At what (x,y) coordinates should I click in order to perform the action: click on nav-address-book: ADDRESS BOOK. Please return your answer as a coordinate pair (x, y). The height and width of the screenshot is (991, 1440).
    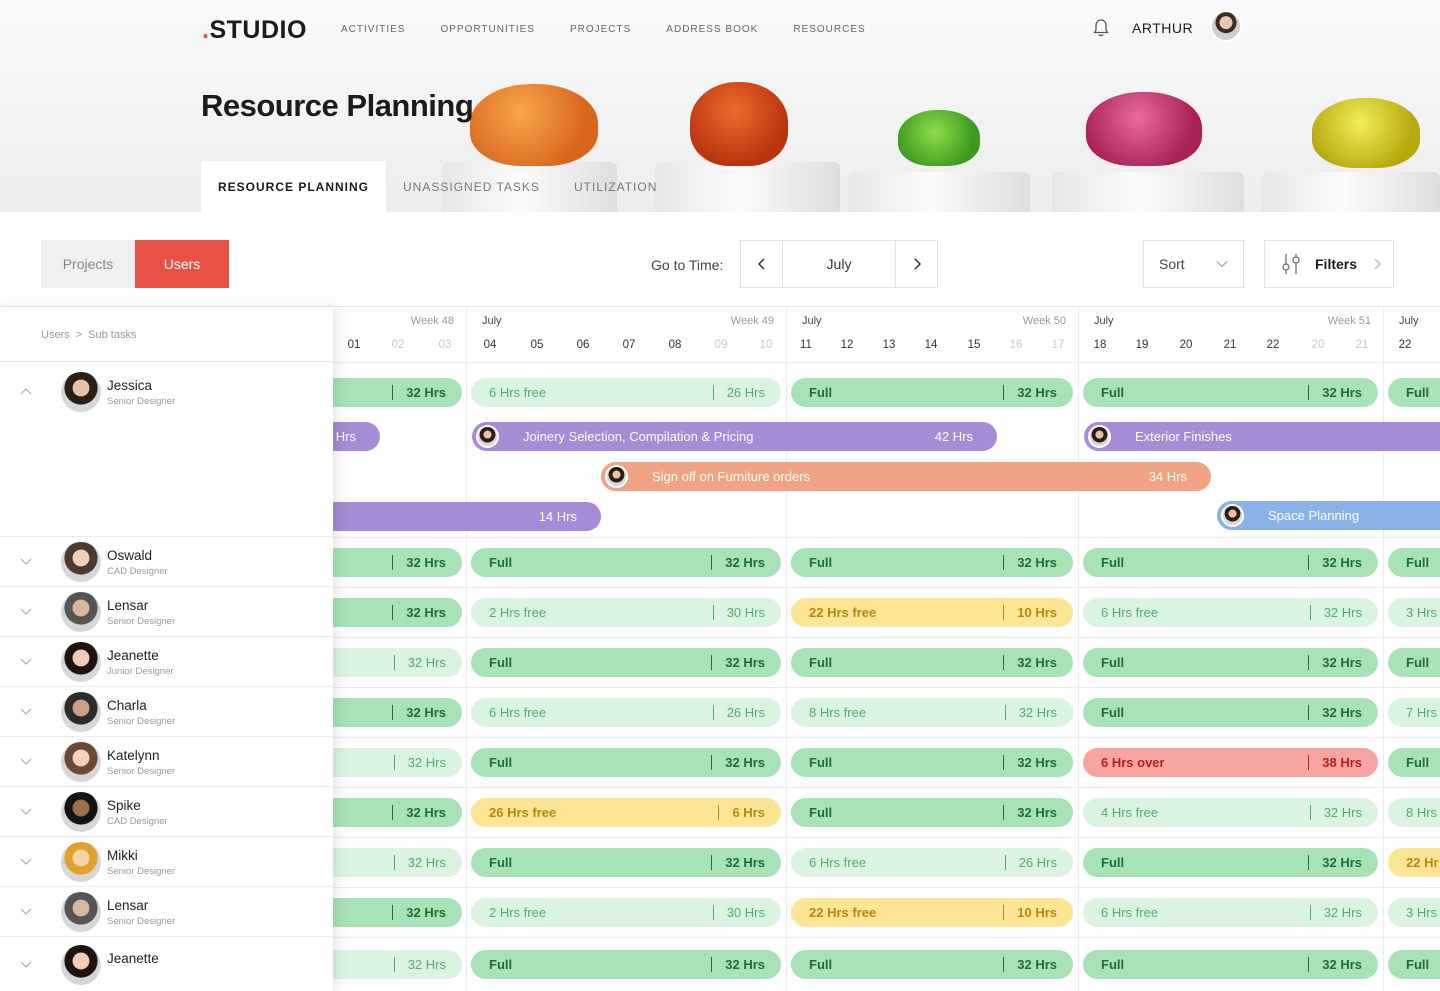
    Looking at the image, I should click on (712, 29).